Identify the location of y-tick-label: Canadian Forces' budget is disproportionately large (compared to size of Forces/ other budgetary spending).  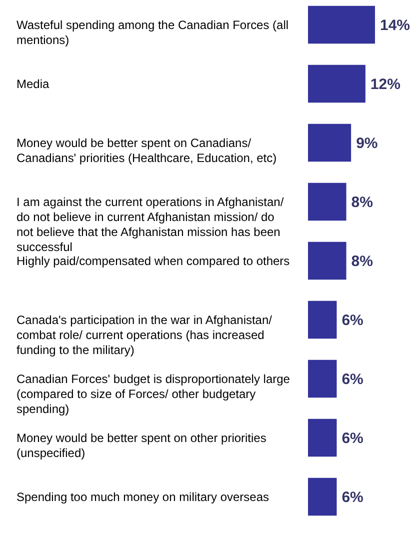
(153, 394).